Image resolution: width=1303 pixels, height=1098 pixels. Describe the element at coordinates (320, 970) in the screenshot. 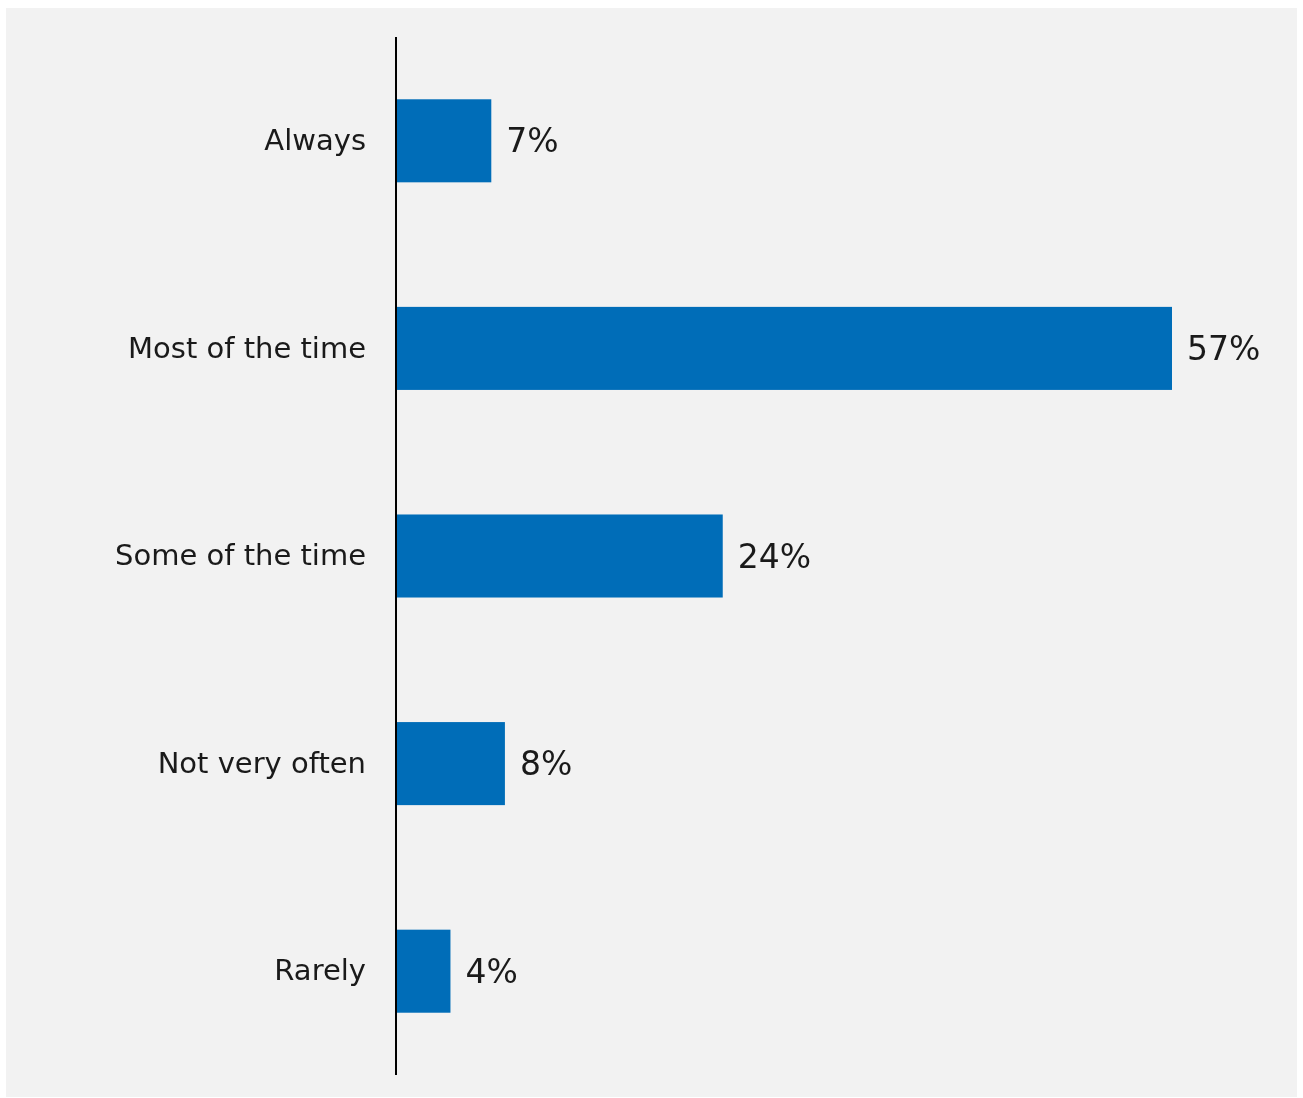

I see `y-tick-label: Rarely` at that location.